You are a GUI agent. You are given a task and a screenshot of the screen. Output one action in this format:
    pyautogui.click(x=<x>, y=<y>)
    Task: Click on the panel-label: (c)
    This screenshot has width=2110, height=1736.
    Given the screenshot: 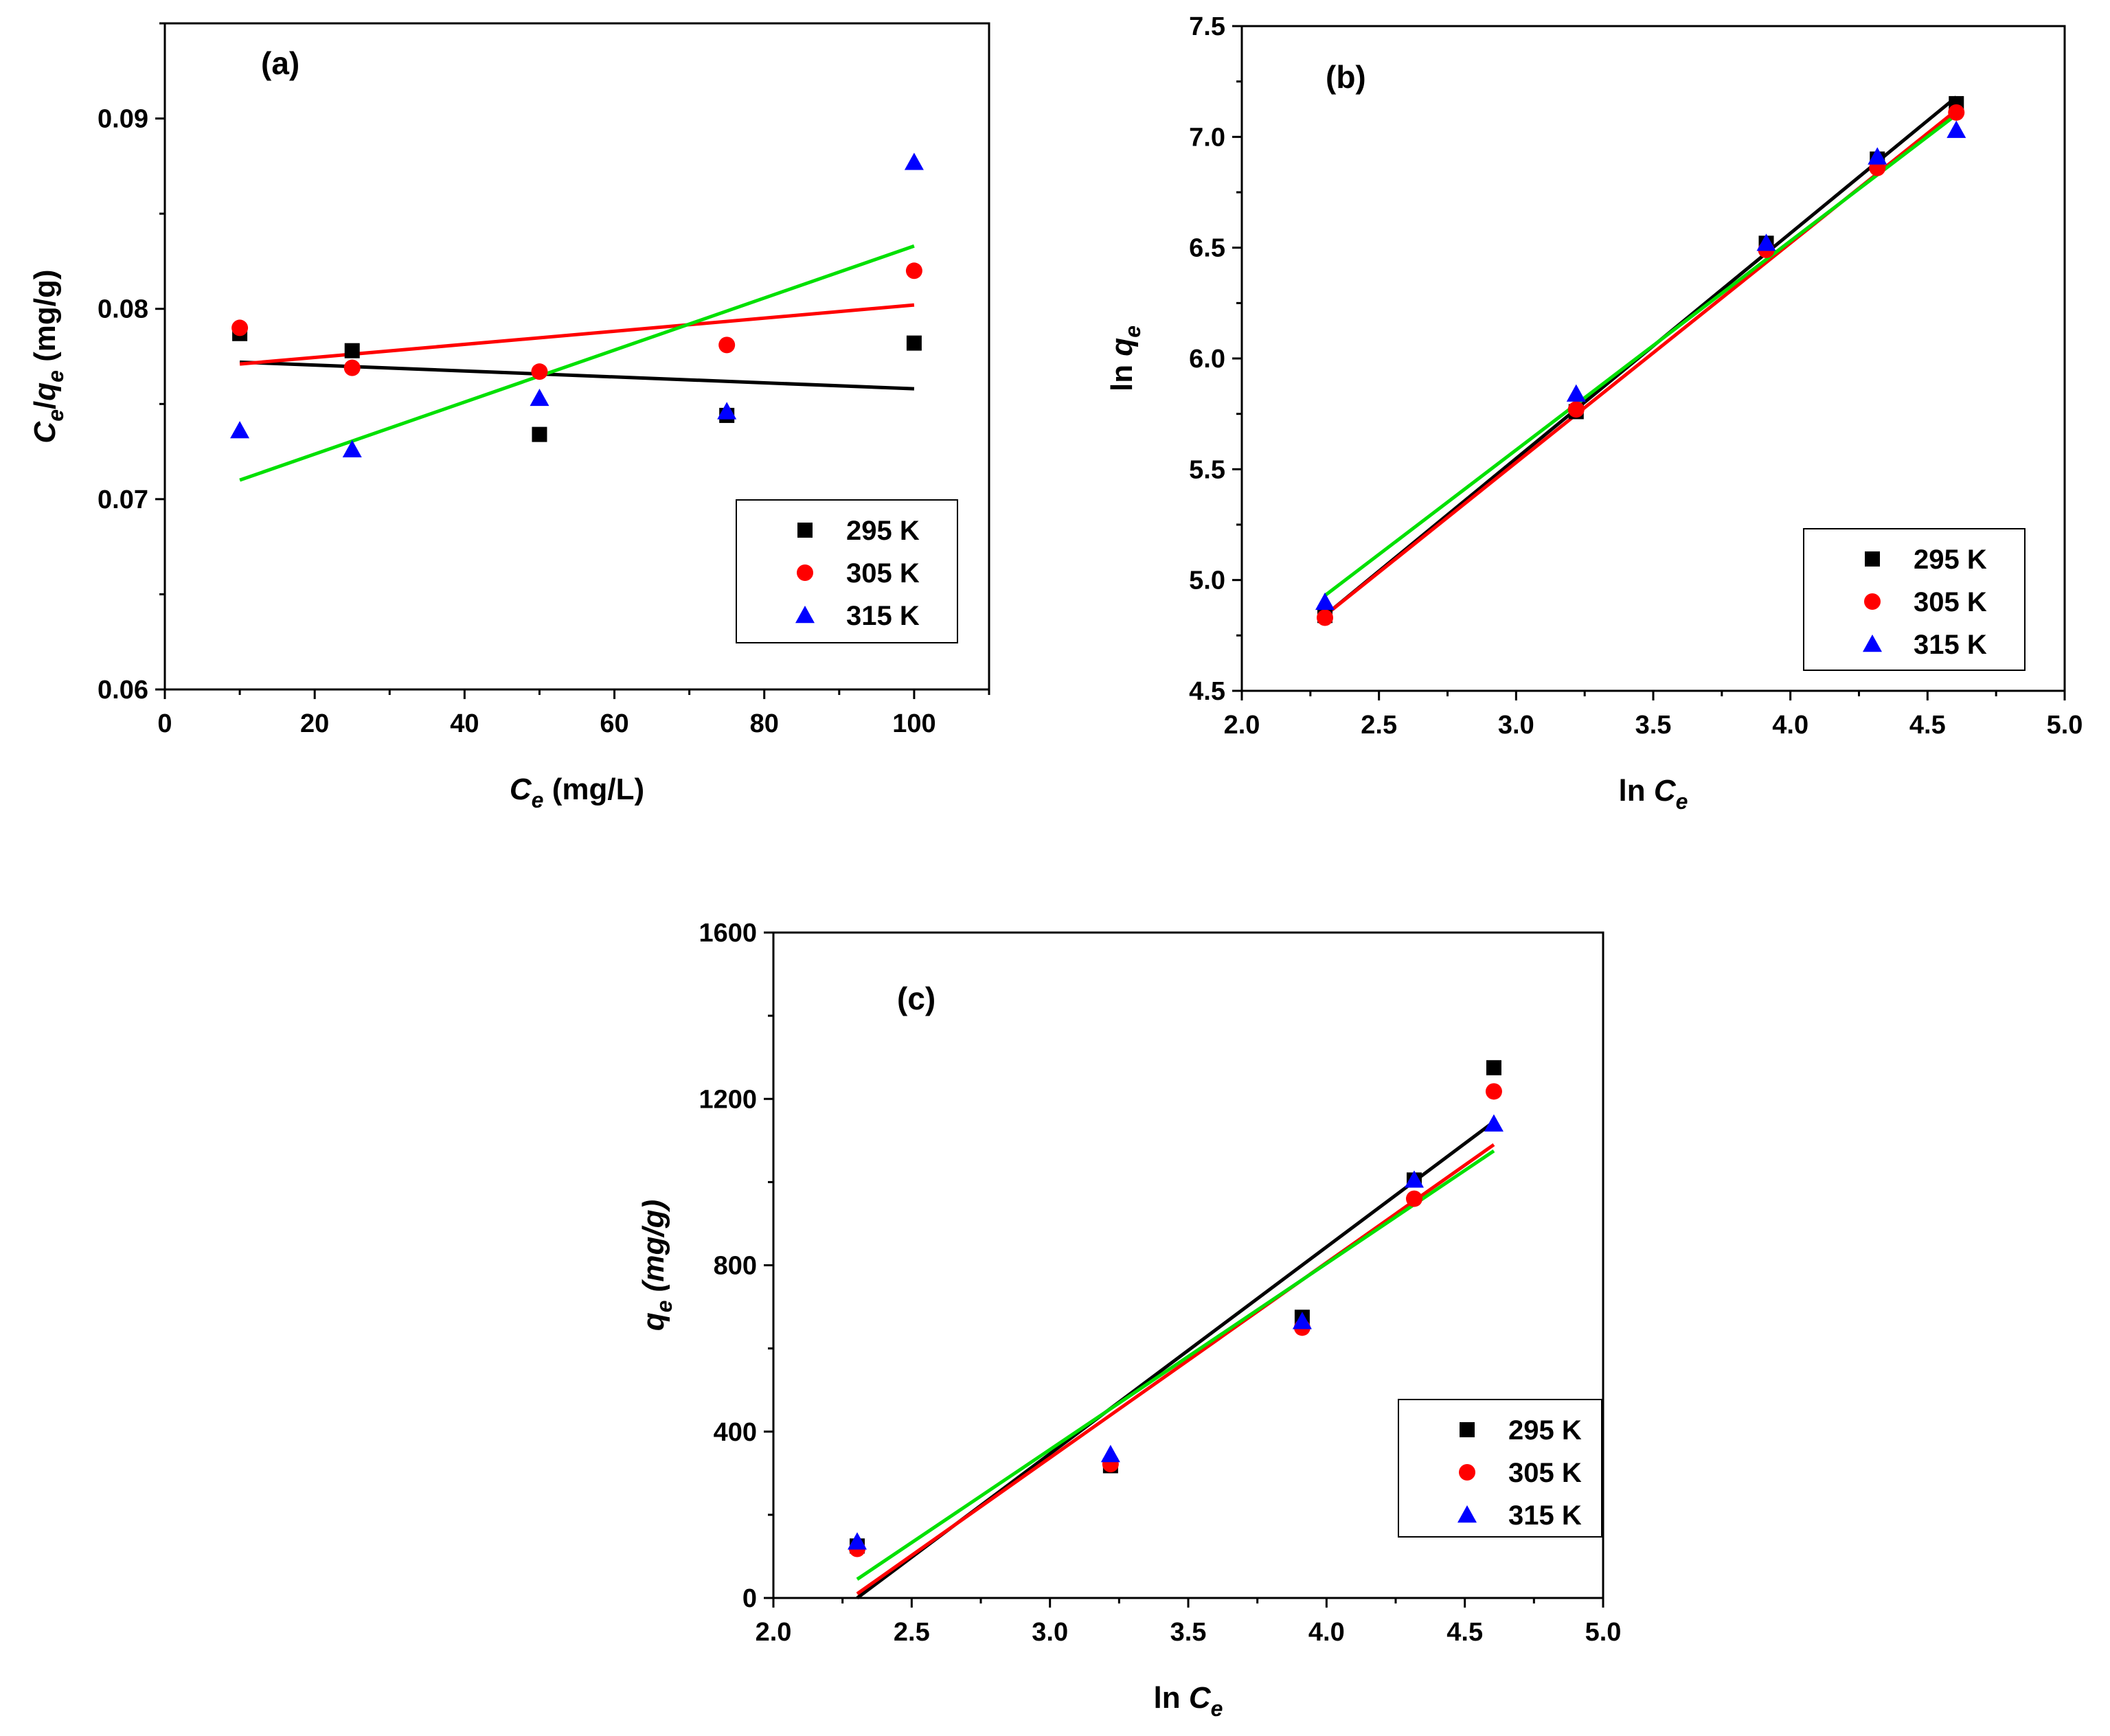 What is the action you would take?
    pyautogui.click(x=916, y=998)
    